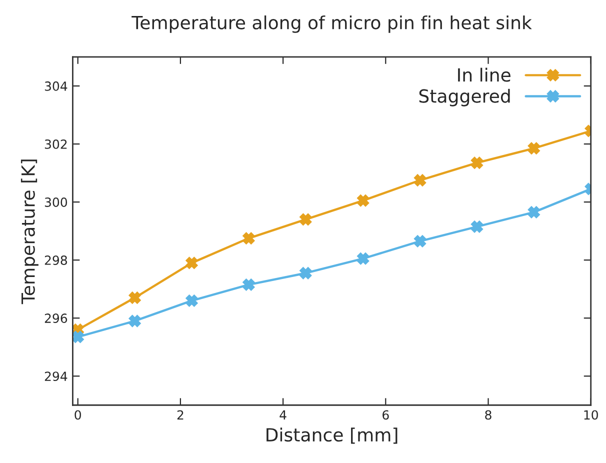  Describe the element at coordinates (55, 144) in the screenshot. I see `y-tick-label: 302` at that location.